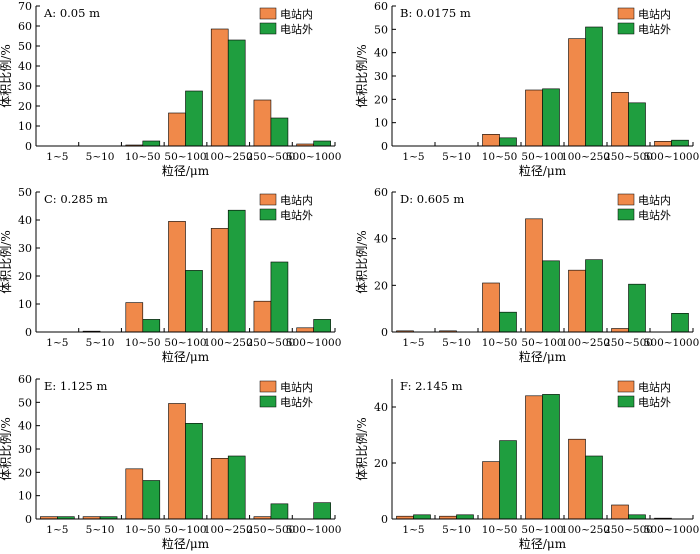 The width and height of the screenshot is (700, 554). Describe the element at coordinates (431, 386) in the screenshot. I see `panel-label: F: 2.145 m` at that location.